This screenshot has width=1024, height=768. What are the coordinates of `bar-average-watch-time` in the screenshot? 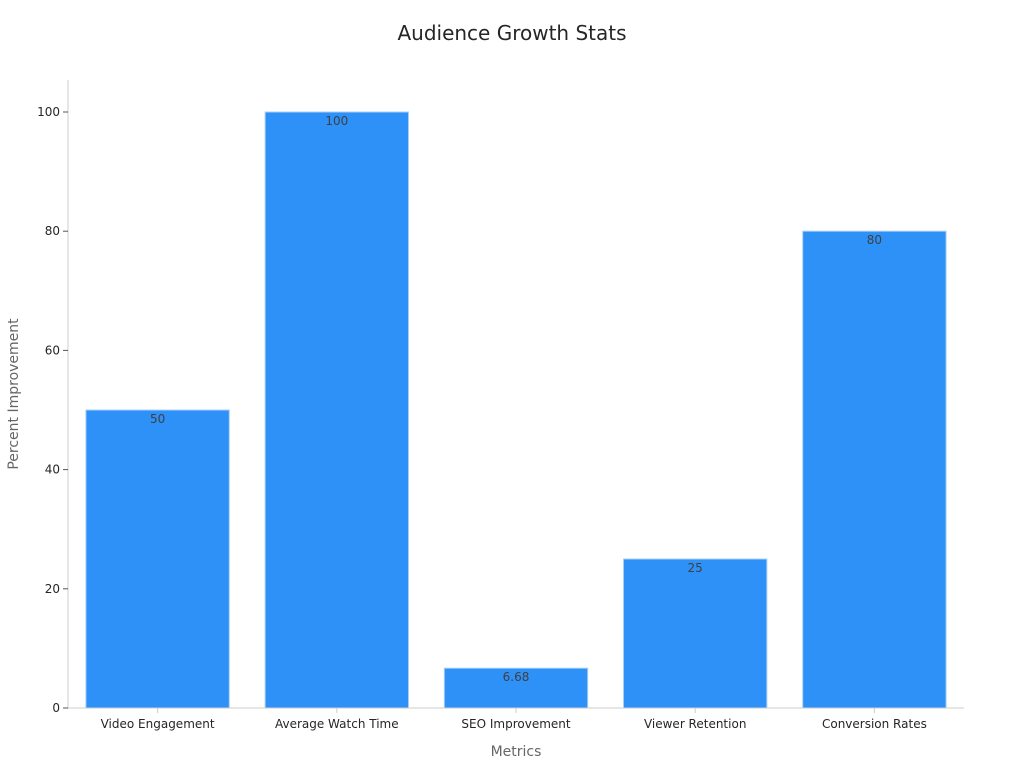 It's located at (336, 410).